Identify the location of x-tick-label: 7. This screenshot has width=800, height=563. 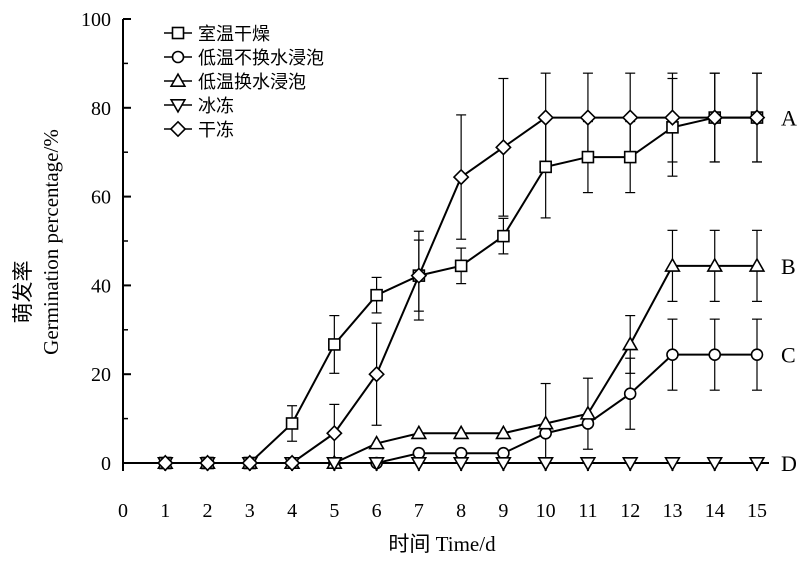
(419, 511).